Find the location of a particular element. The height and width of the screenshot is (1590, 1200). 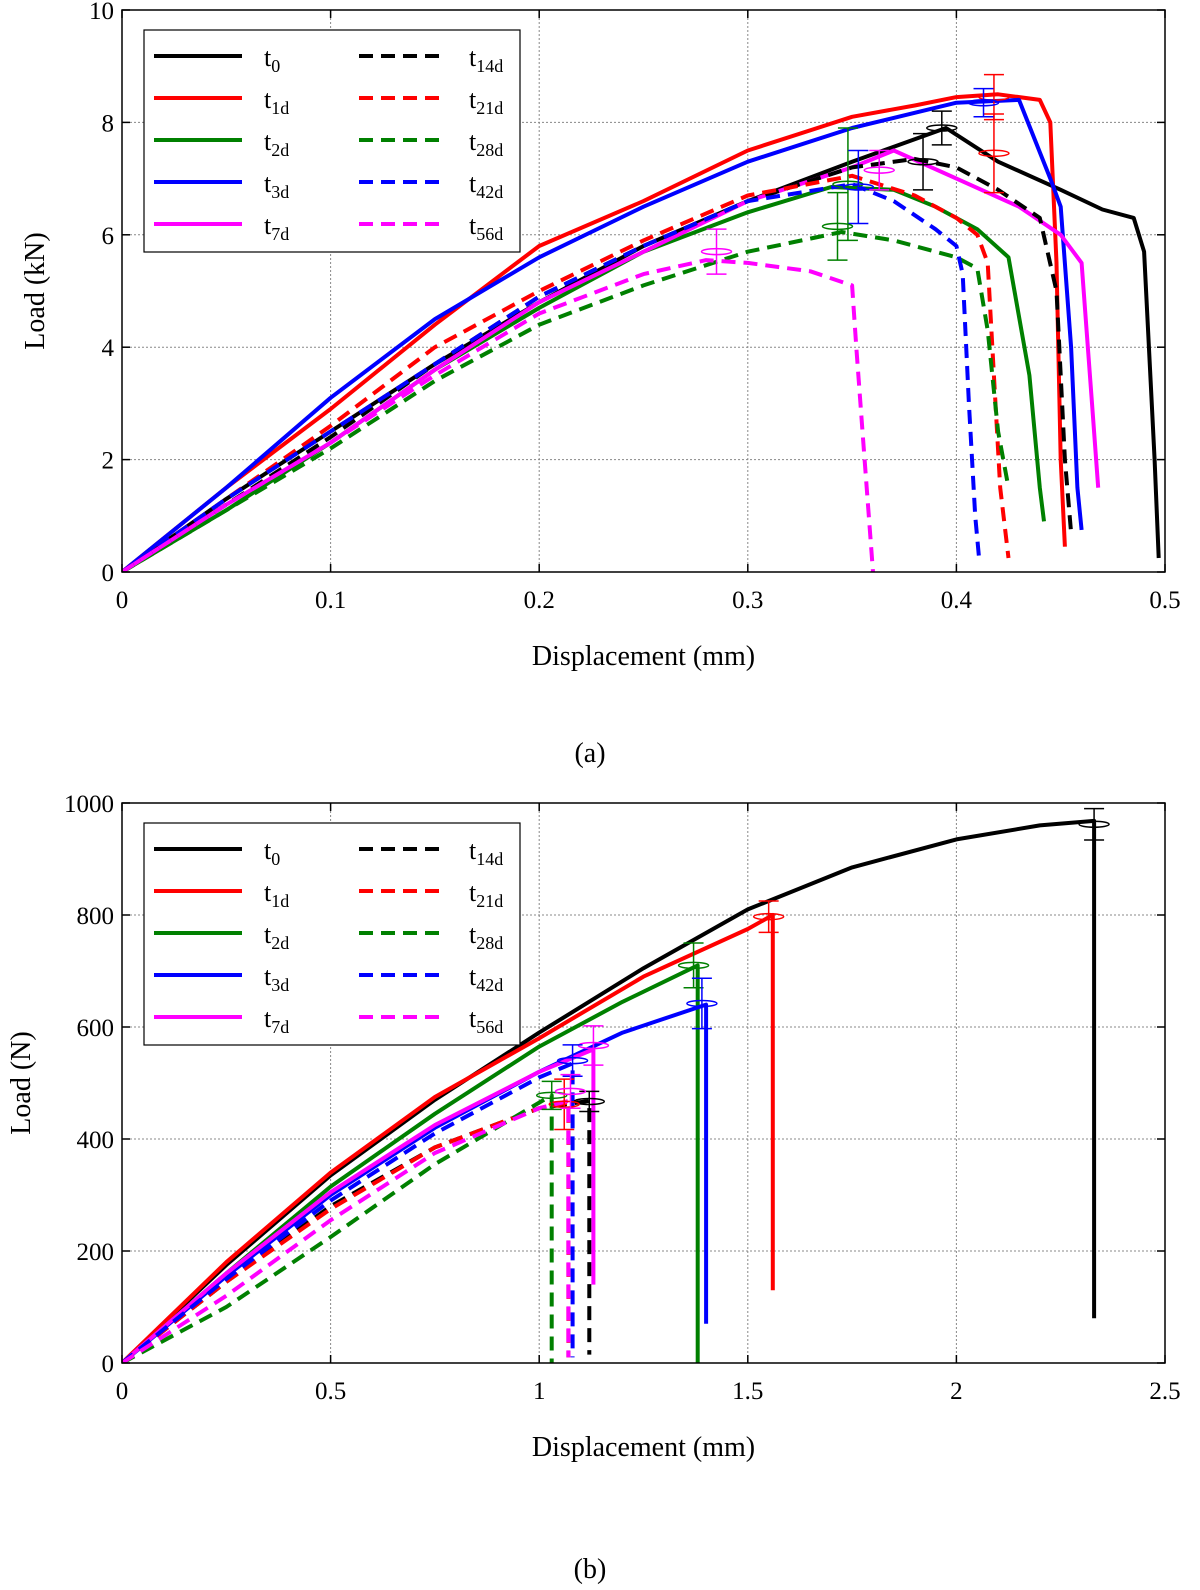

figure-caption: (b) is located at coordinates (590, 1569).